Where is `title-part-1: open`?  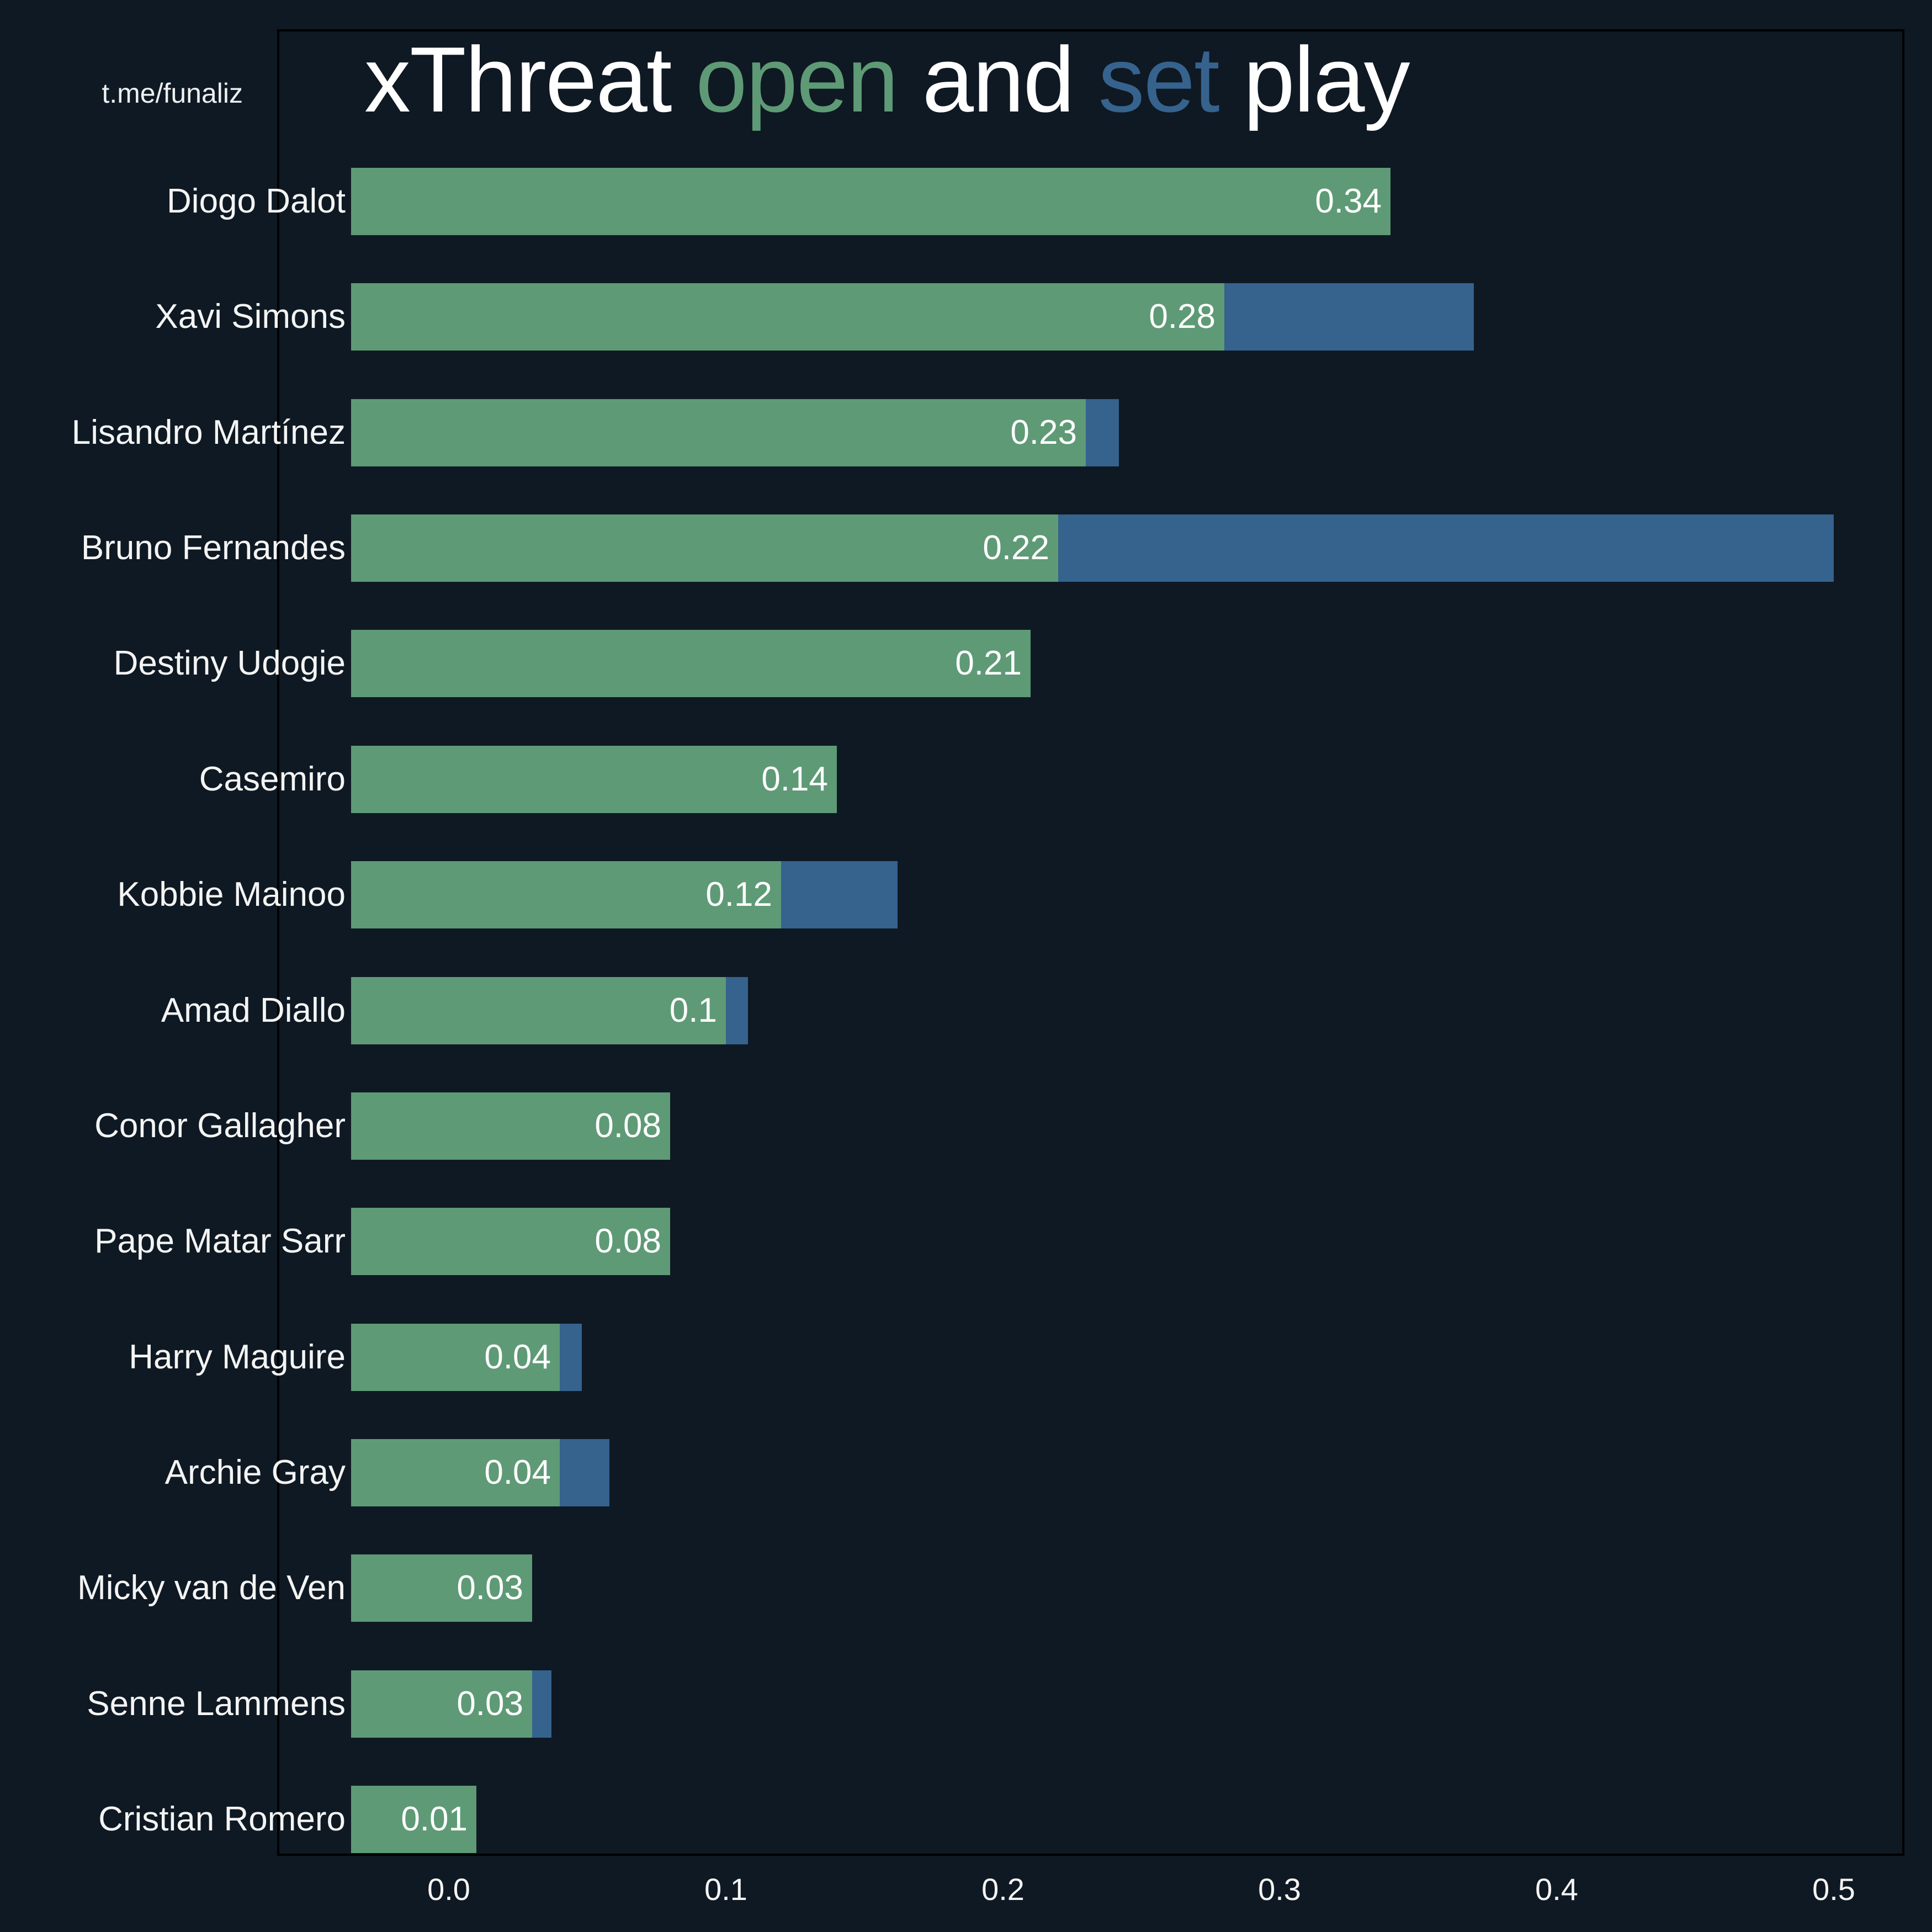 title-part-1: open is located at coordinates (798, 79).